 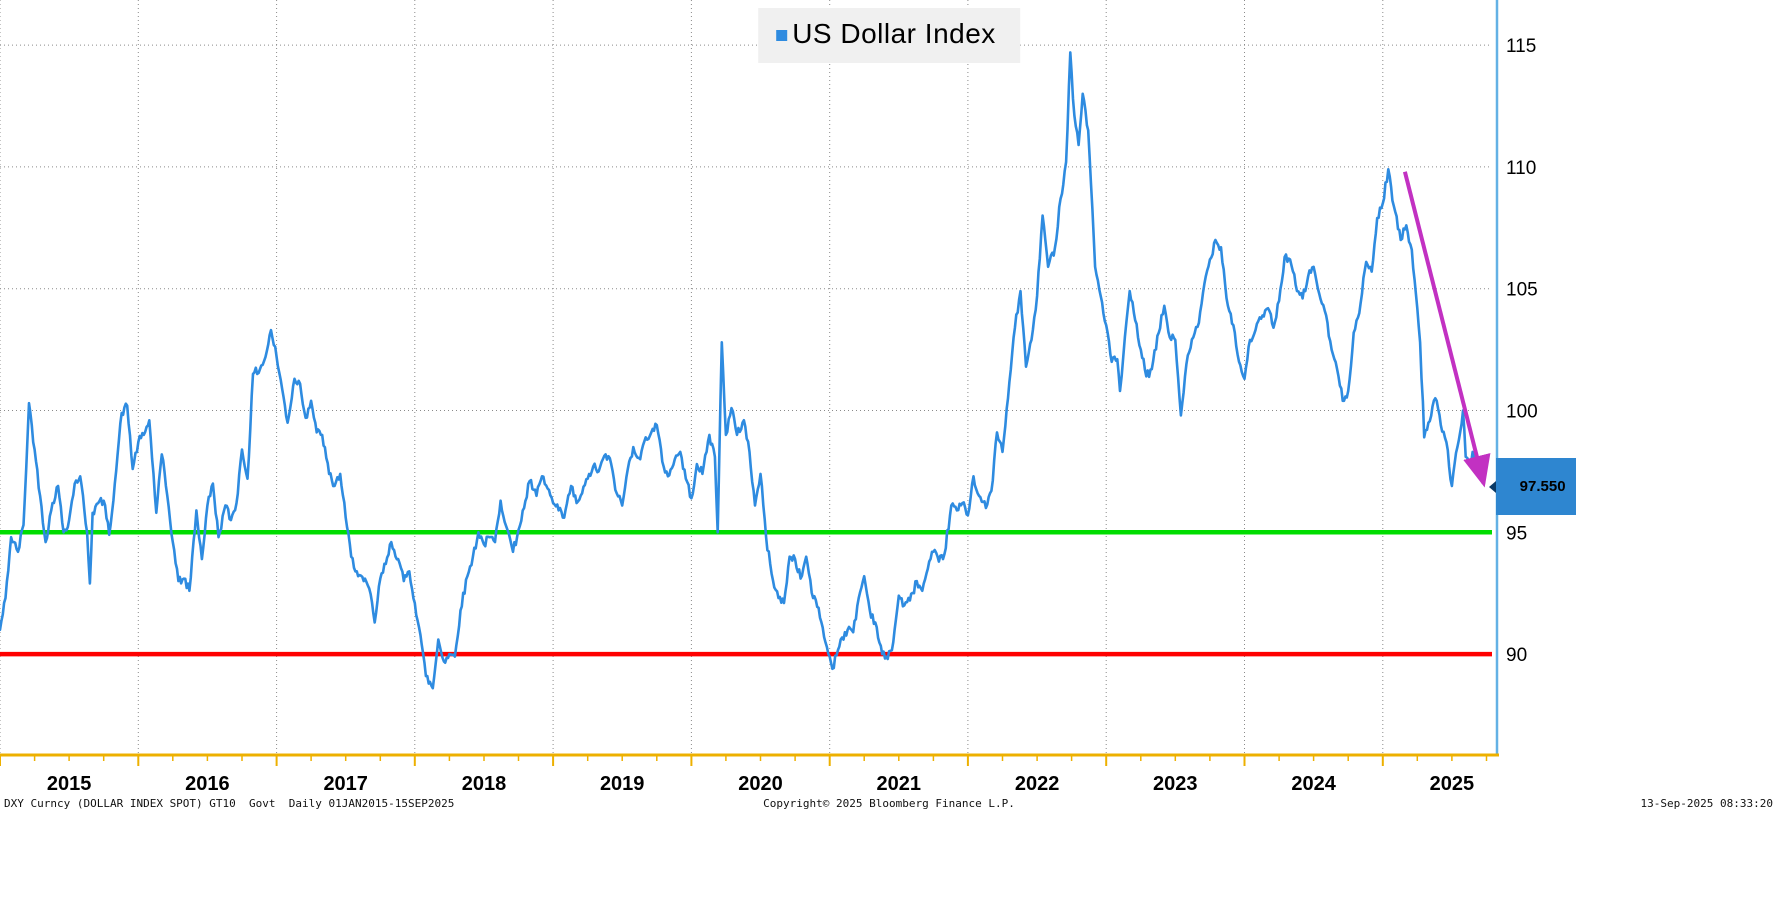 I want to click on y-tick-label: 90, so click(x=1516, y=655).